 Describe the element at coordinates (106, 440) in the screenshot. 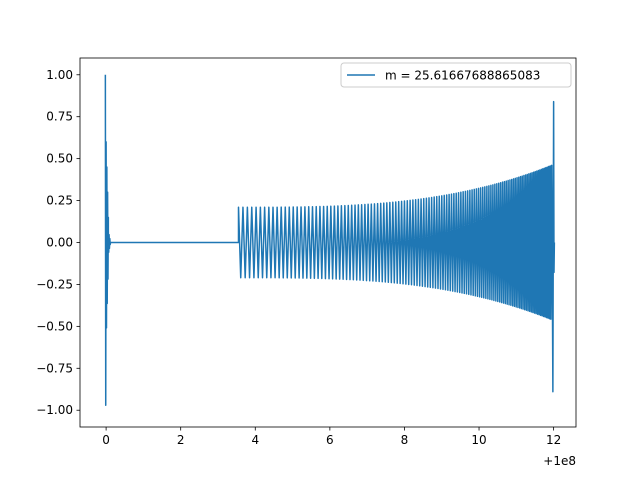

I see `x-tick-label: 0` at that location.